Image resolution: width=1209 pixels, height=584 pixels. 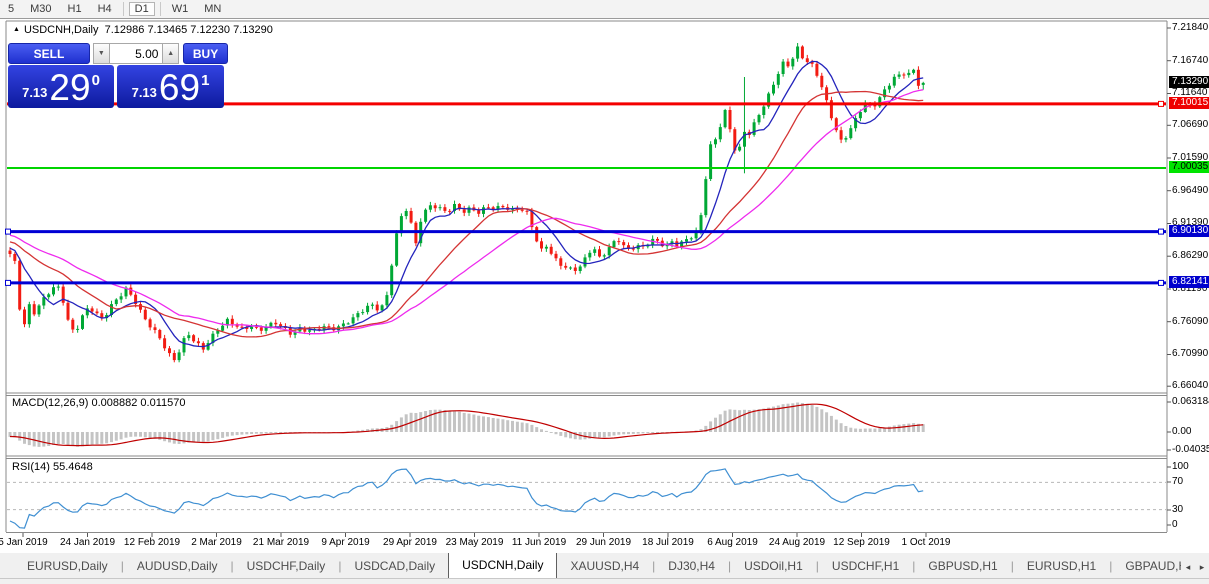 I want to click on volume-decrease-button: ▼, so click(x=101, y=53).